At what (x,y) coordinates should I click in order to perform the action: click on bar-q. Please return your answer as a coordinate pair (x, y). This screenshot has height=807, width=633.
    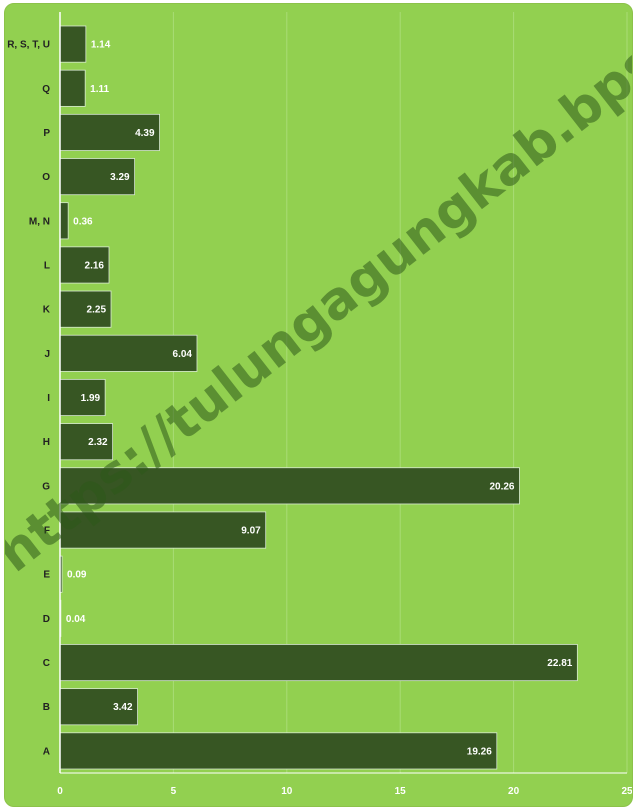
    Looking at the image, I should click on (72, 88).